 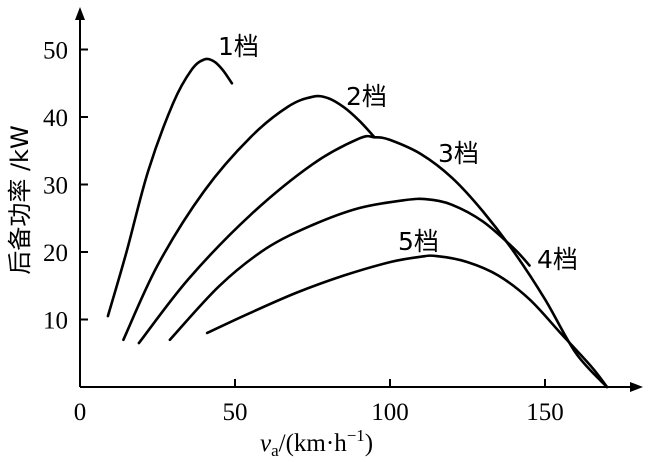 I want to click on x-axis-arrow-icon, so click(x=636, y=387).